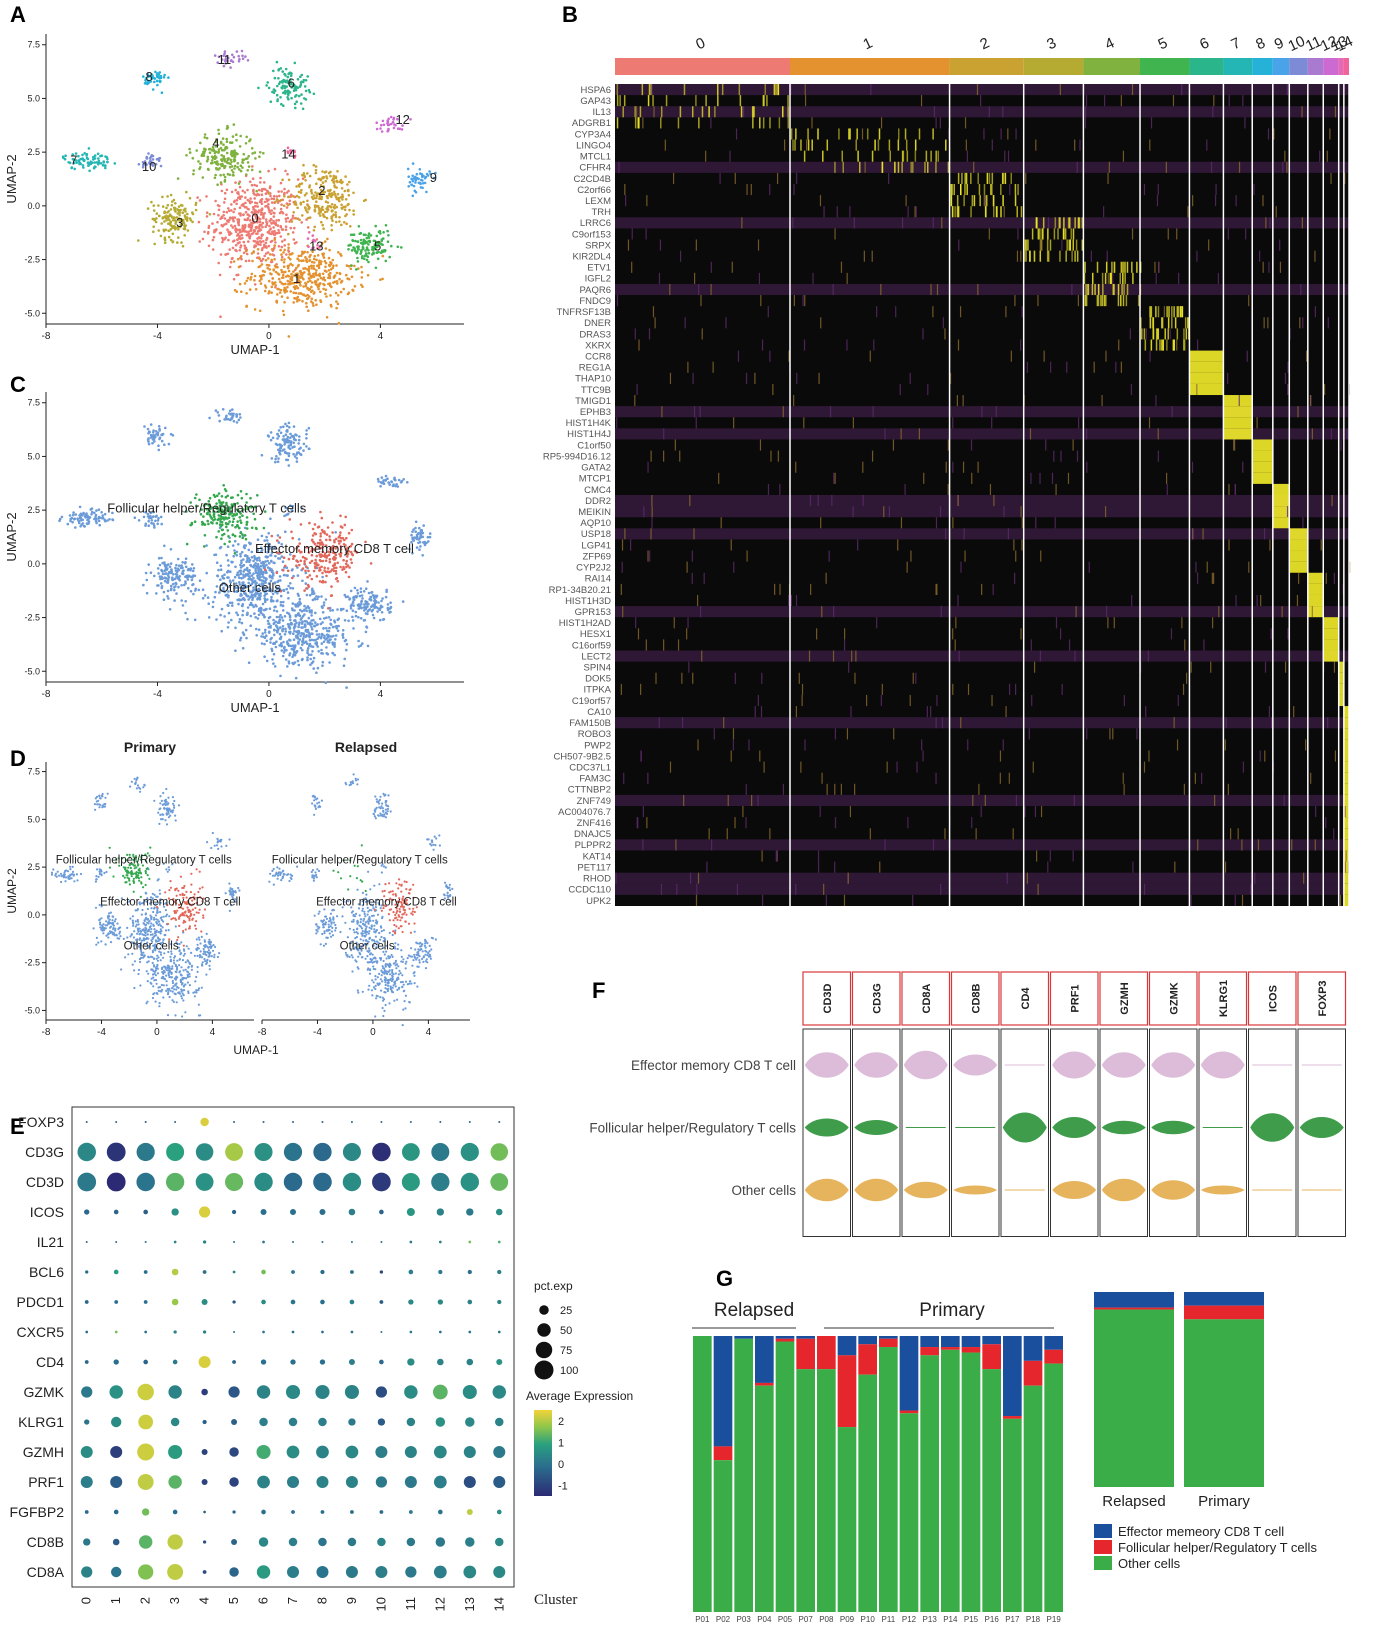  I want to click on x-tick-label: -8, so click(46, 694).